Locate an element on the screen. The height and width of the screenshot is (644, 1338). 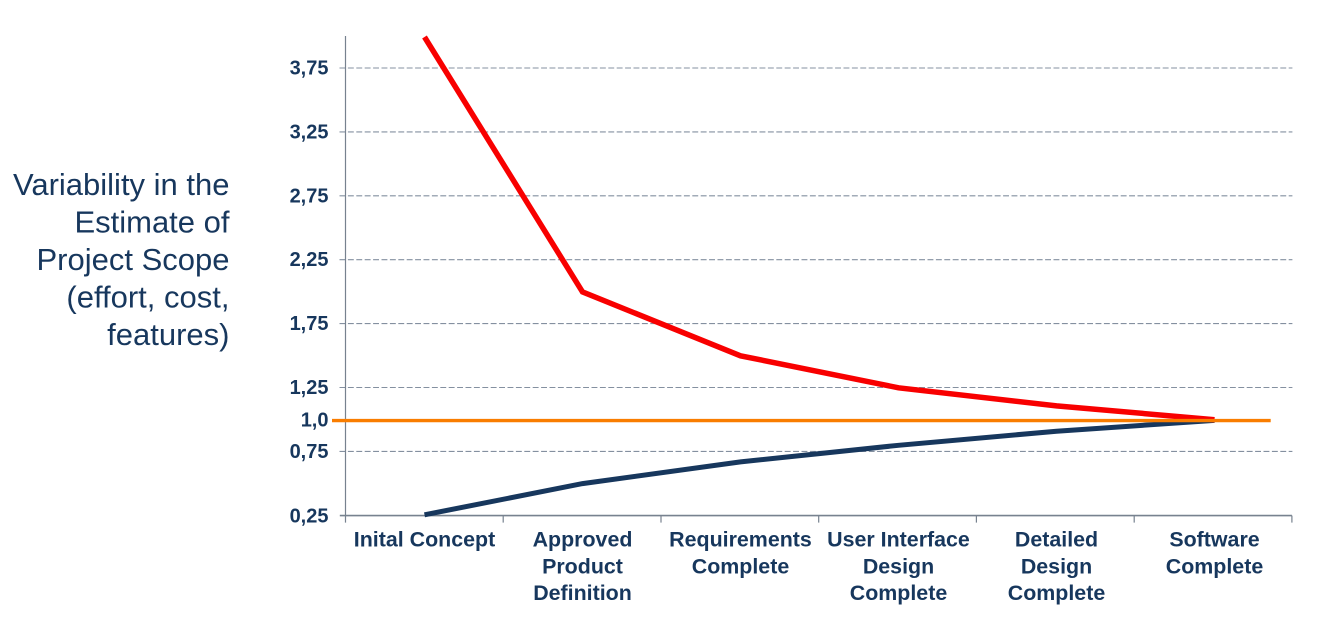
svg-text: 1,25 is located at coordinates (309, 388).